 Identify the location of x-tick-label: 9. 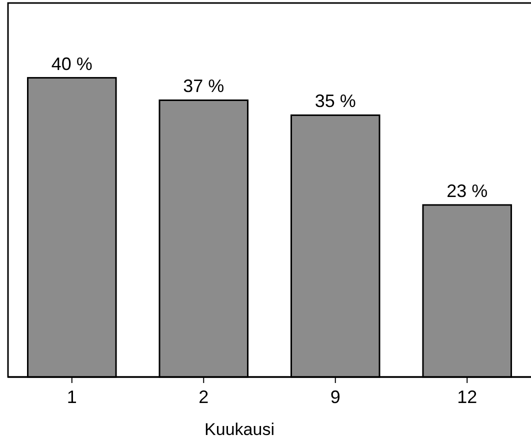
(335, 397).